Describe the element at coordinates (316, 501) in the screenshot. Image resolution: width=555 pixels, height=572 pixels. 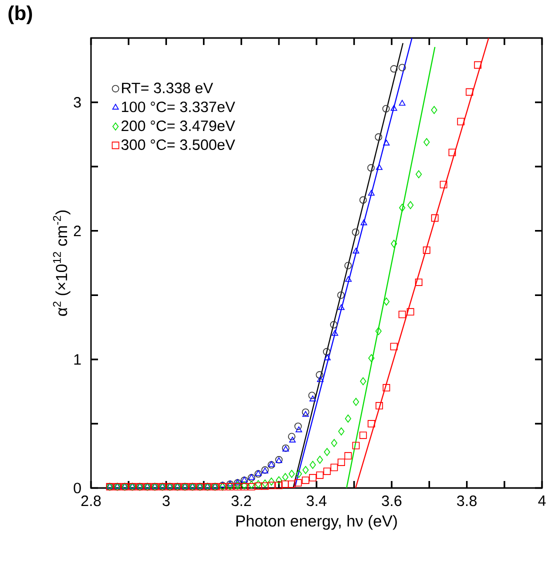
I see `x-tick-label: 3.4` at that location.